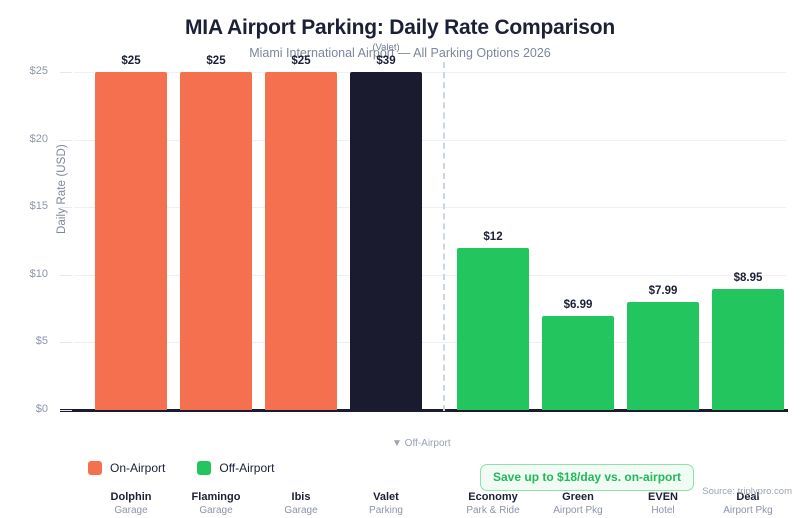 Image resolution: width=800 pixels, height=518 pixels. What do you see at coordinates (493, 504) in the screenshot?
I see `x-axis-category: Economy Park & Ride` at bounding box center [493, 504].